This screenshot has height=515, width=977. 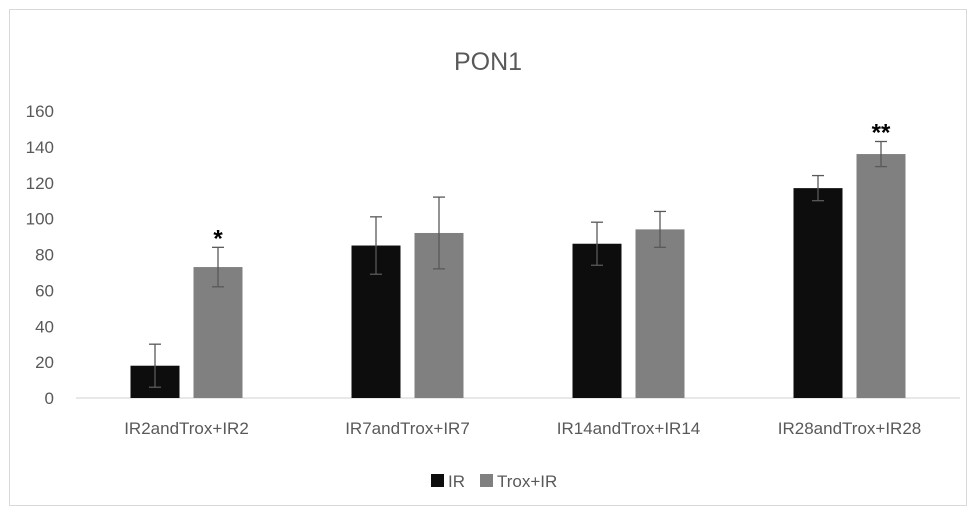 What do you see at coordinates (40, 183) in the screenshot?
I see `y-tick-label: 120` at bounding box center [40, 183].